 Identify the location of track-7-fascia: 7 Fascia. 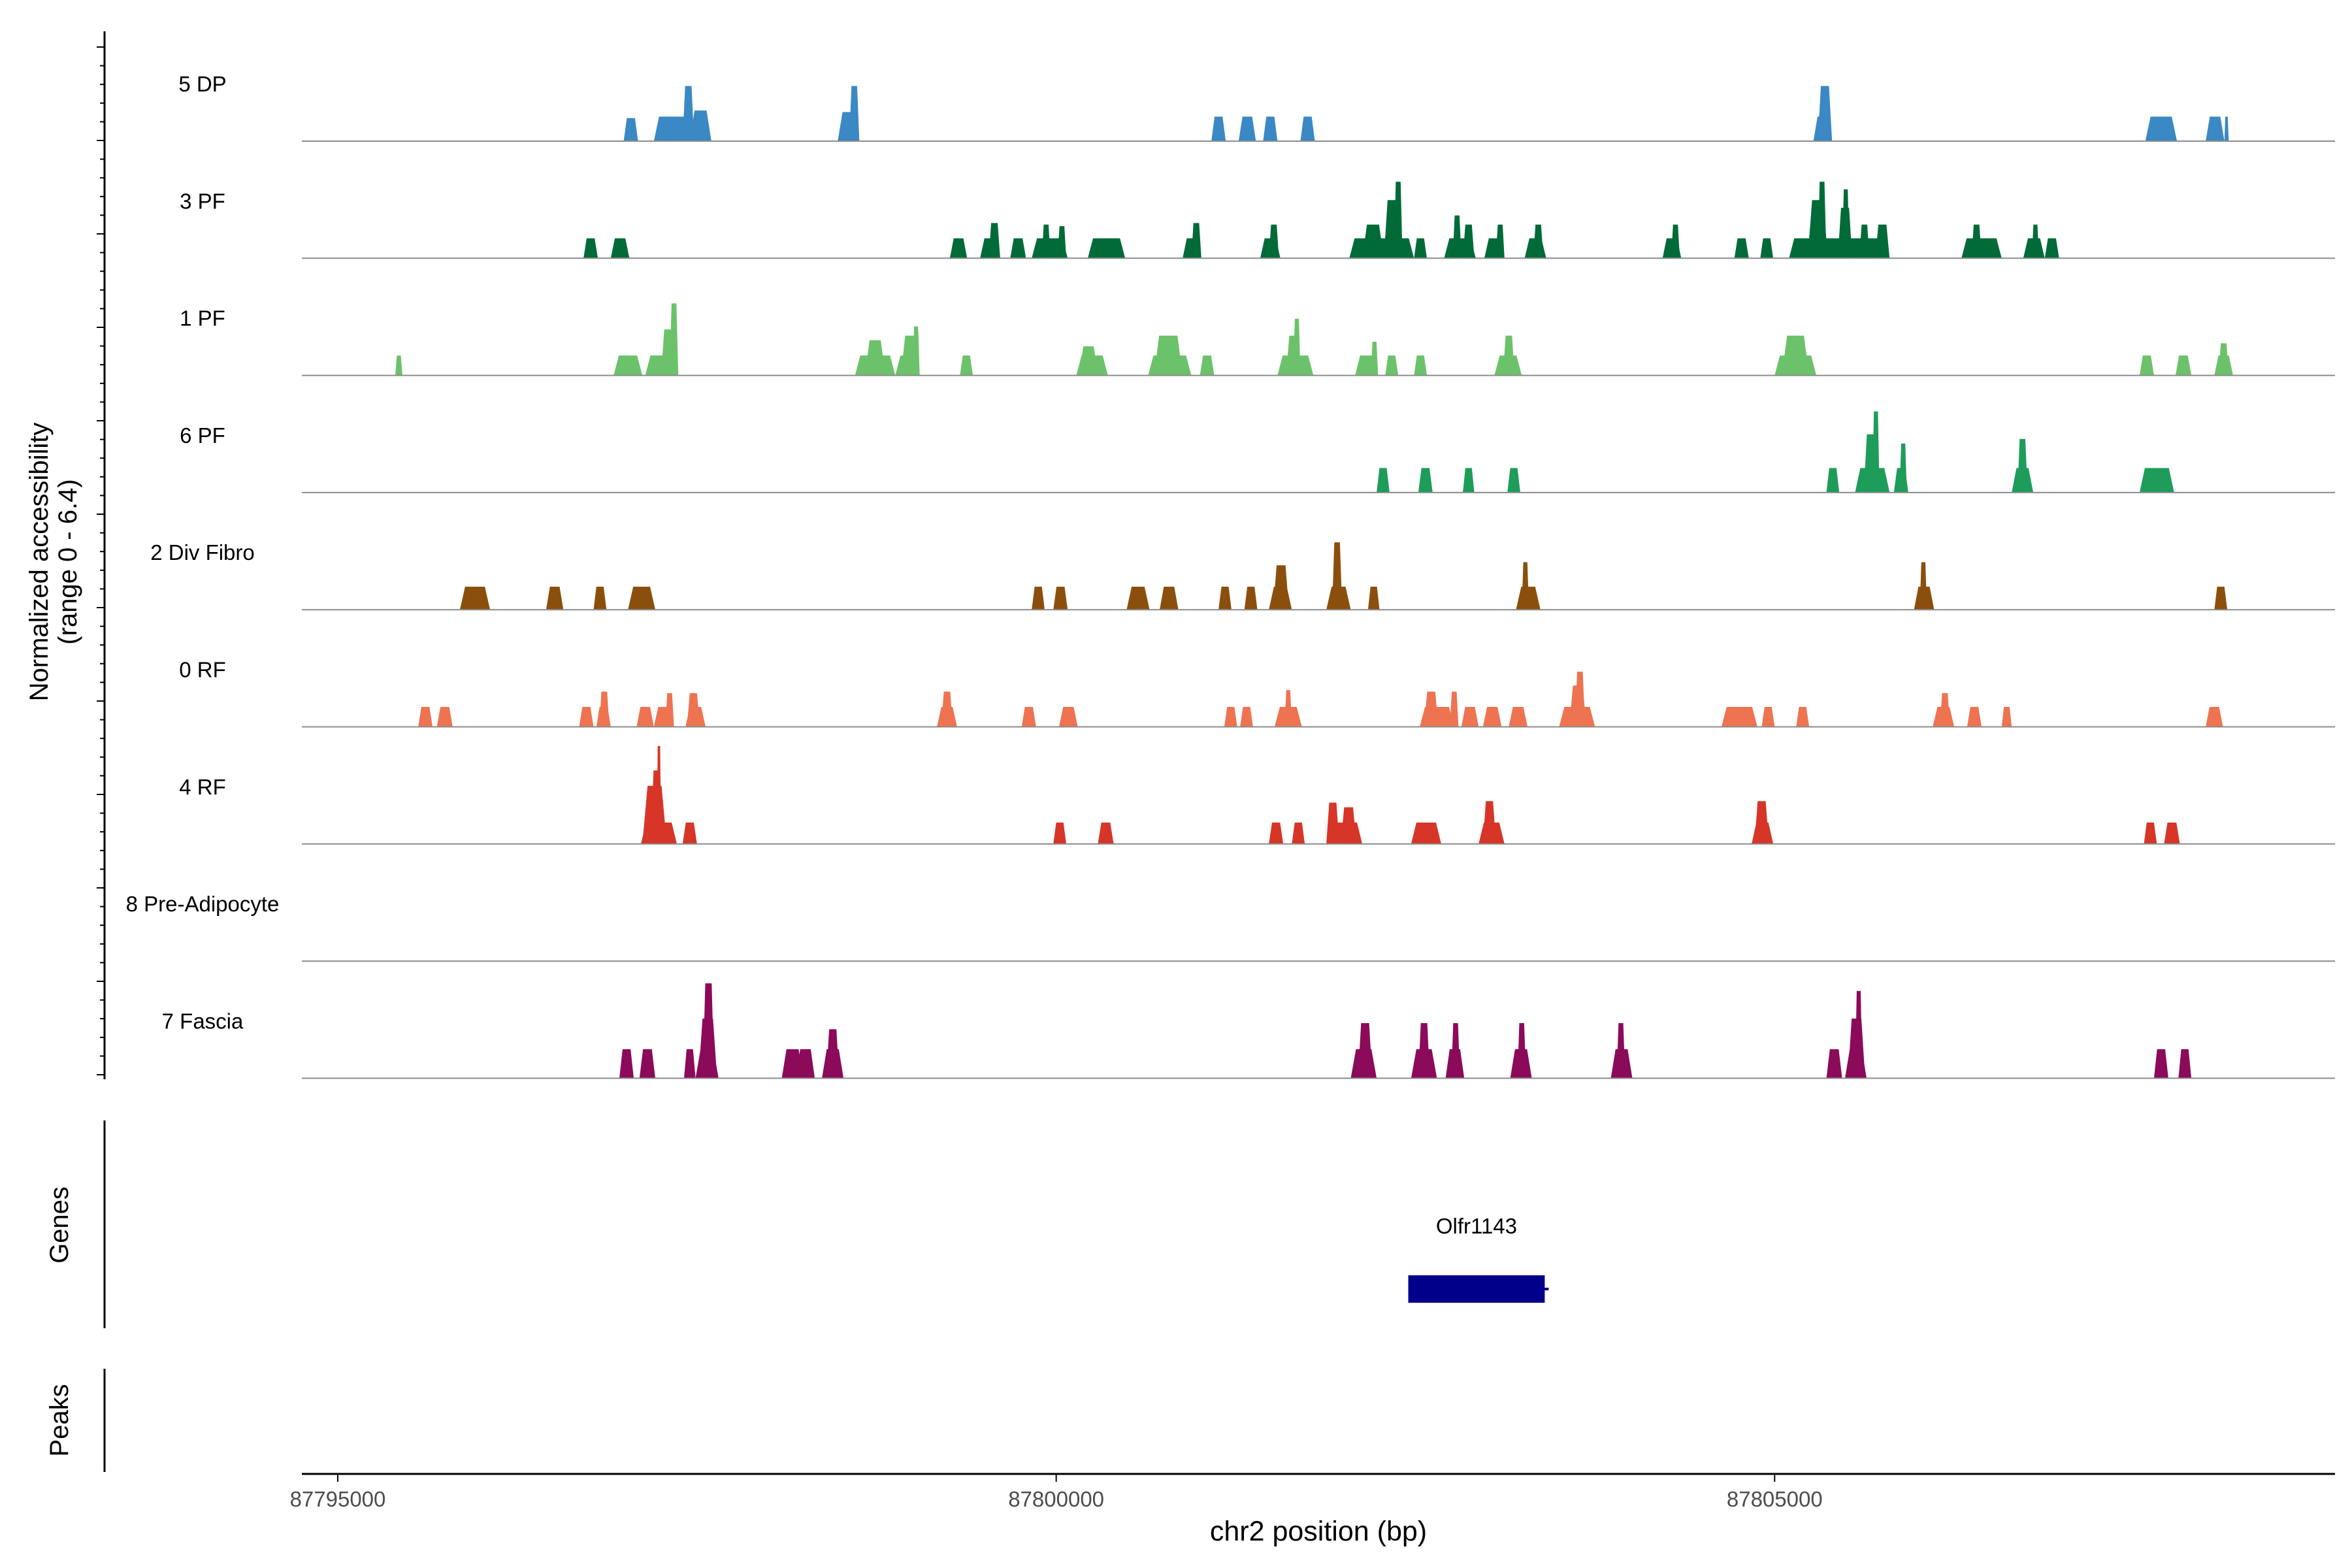
(1248, 1031).